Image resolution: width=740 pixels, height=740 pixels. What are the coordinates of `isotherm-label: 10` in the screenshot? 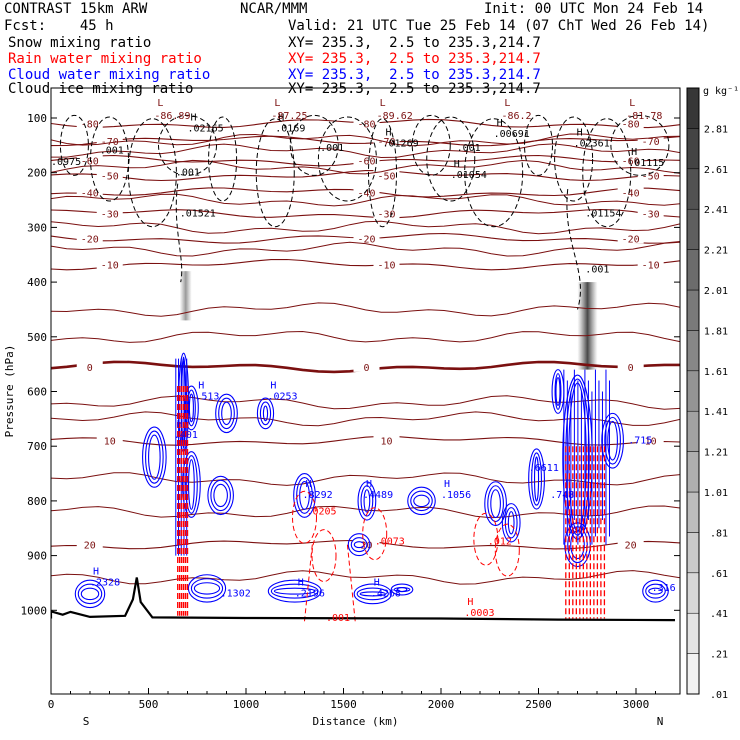 It's located at (386, 442).